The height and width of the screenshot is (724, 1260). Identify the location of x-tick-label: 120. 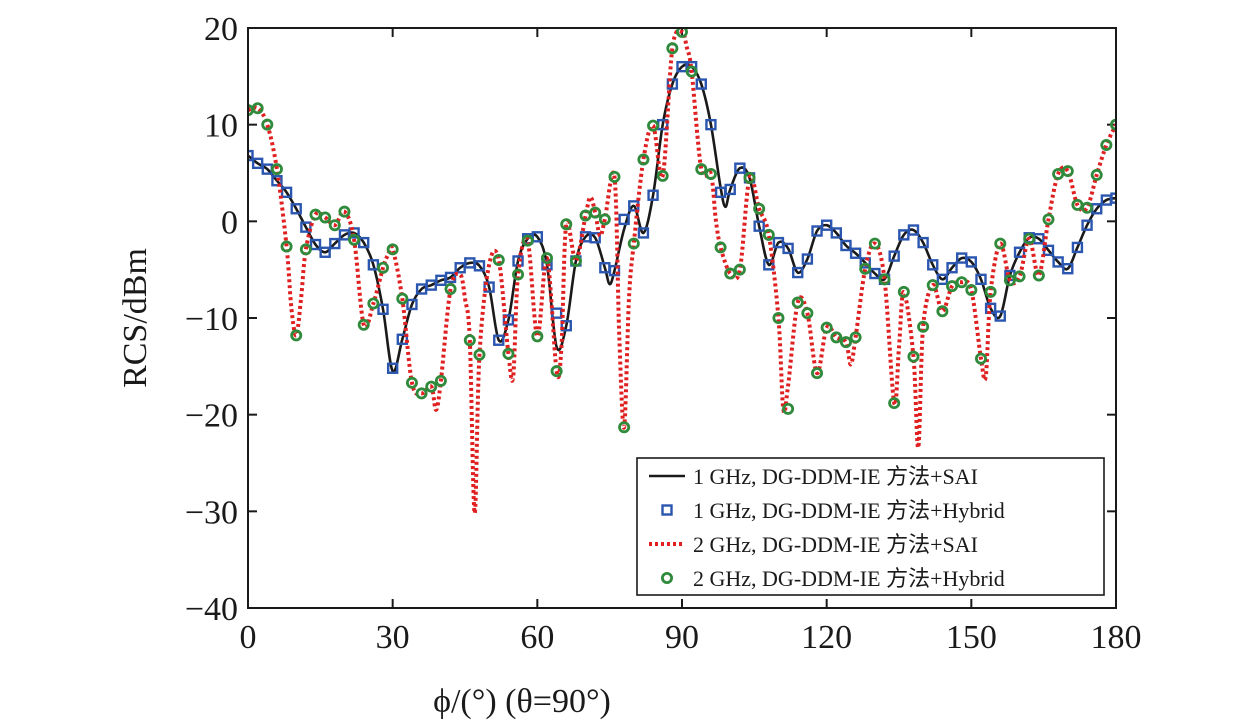
(826, 637).